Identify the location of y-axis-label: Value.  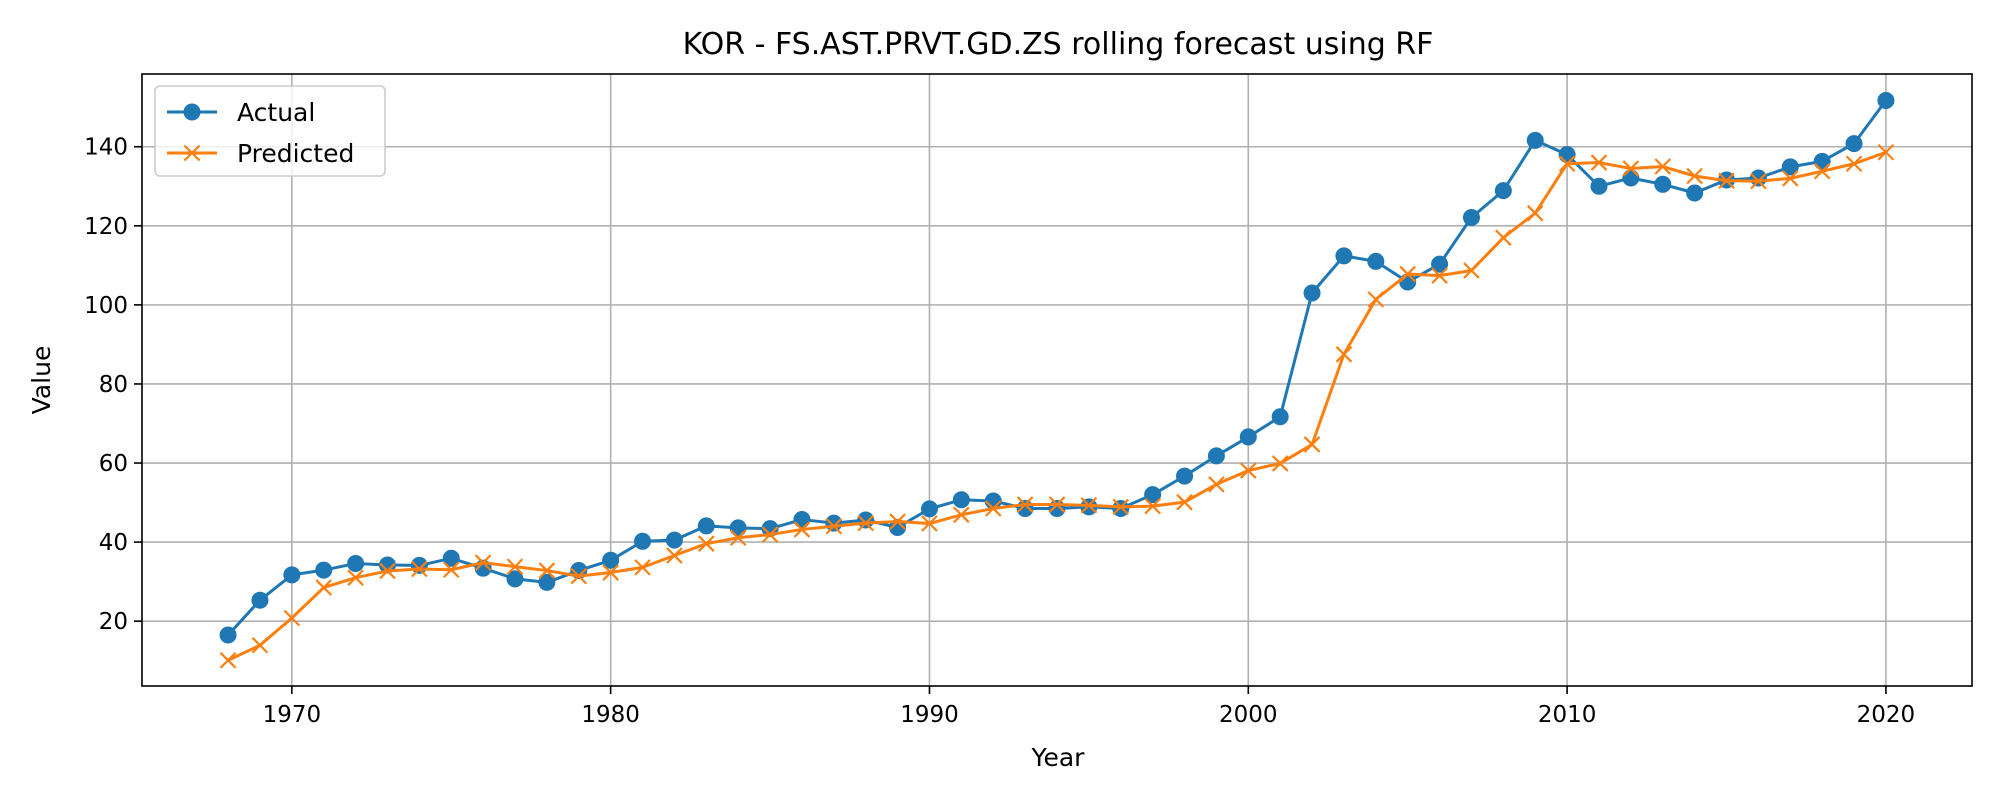
(41, 380).